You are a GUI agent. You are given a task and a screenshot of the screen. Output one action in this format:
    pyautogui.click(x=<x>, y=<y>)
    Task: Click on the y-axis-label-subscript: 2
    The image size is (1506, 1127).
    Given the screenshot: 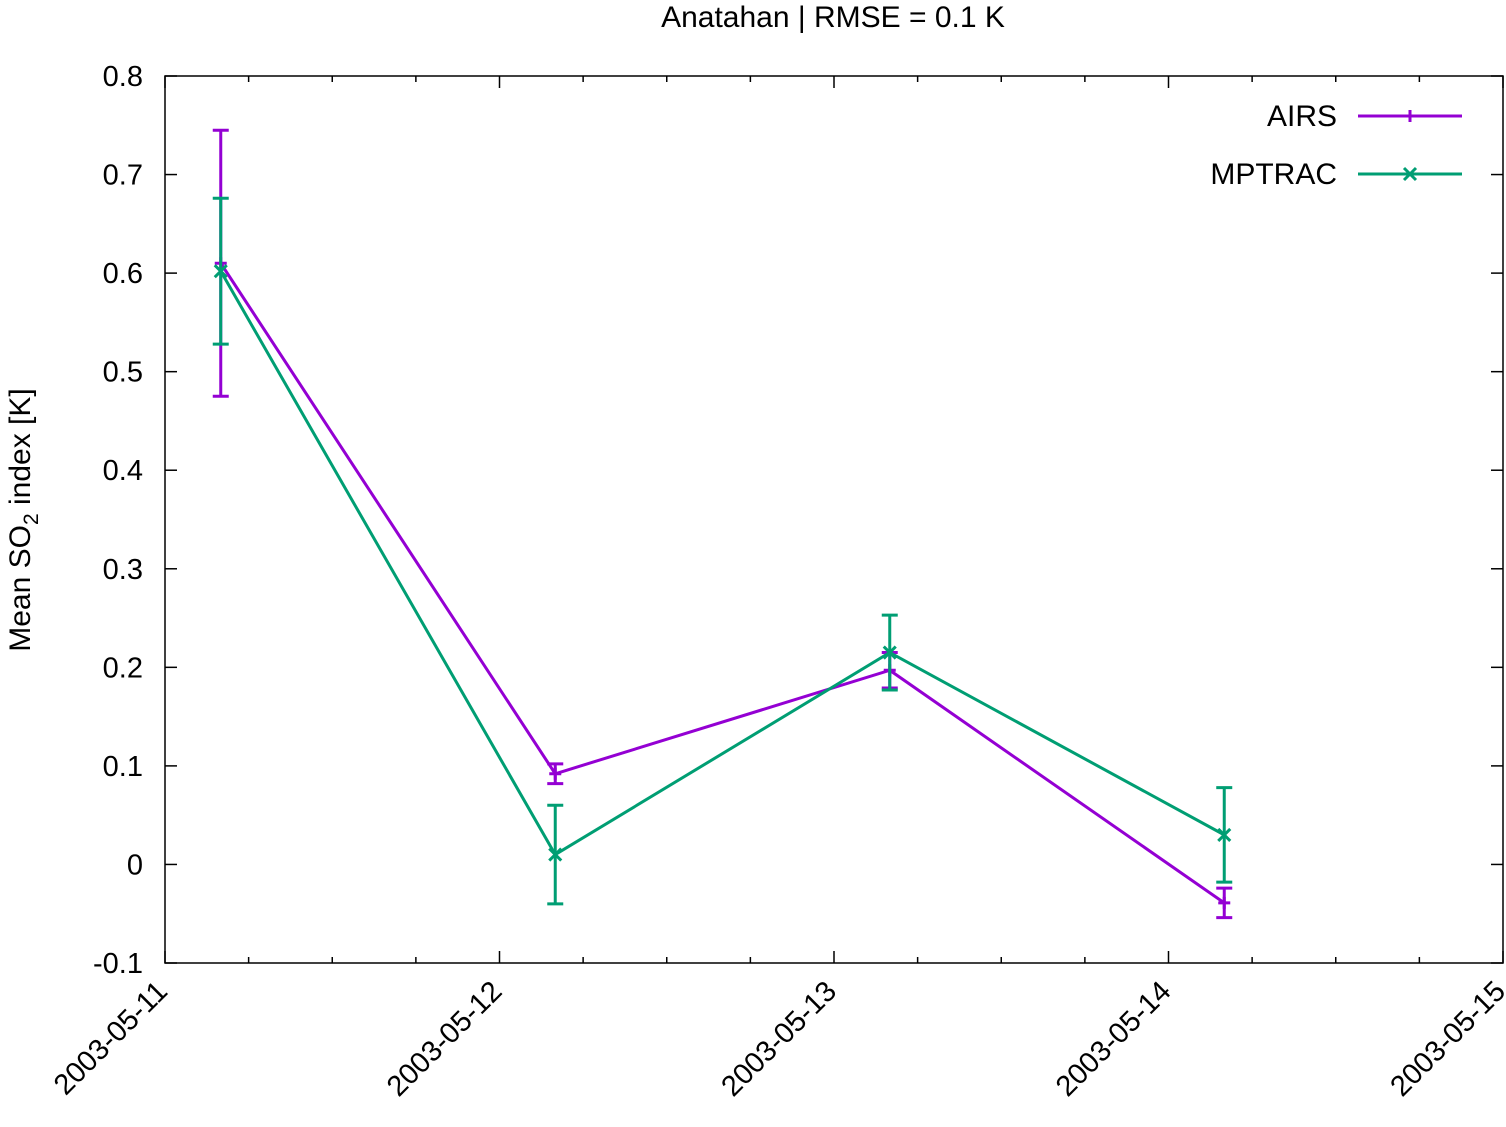 What is the action you would take?
    pyautogui.click(x=31, y=519)
    